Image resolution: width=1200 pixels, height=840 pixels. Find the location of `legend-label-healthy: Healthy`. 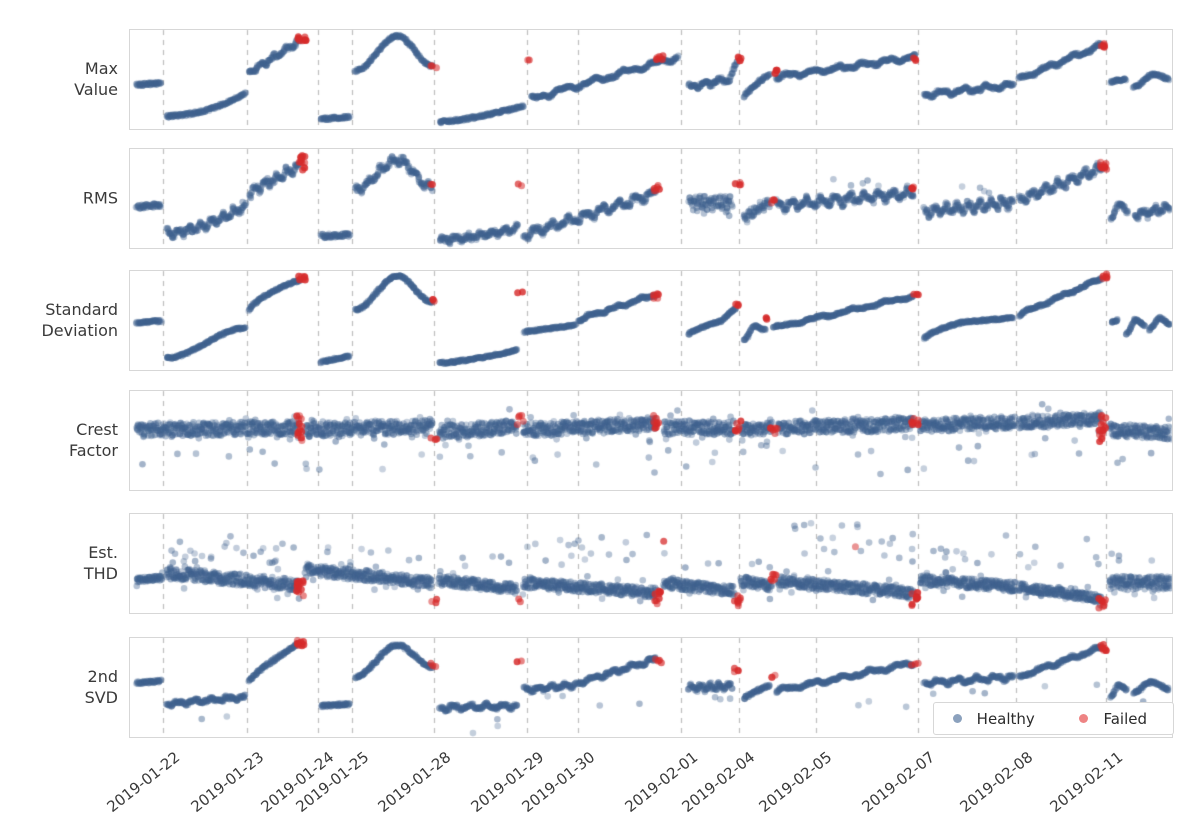

legend-label-healthy: Healthy is located at coordinates (1005, 718).